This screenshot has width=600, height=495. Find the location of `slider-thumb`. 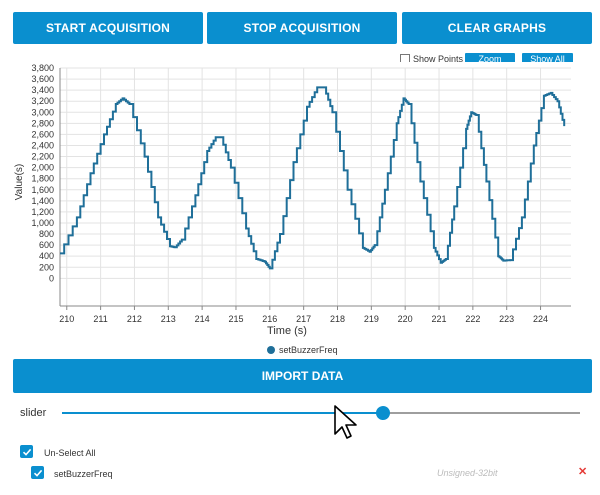

slider-thumb is located at coordinates (383, 413).